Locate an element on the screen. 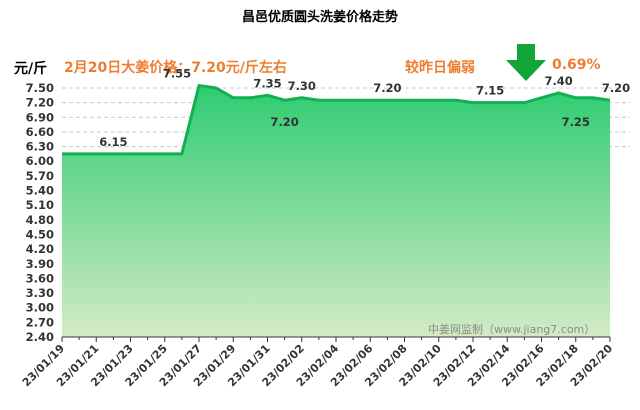  y-tick-label: 5.10 is located at coordinates (40, 205).